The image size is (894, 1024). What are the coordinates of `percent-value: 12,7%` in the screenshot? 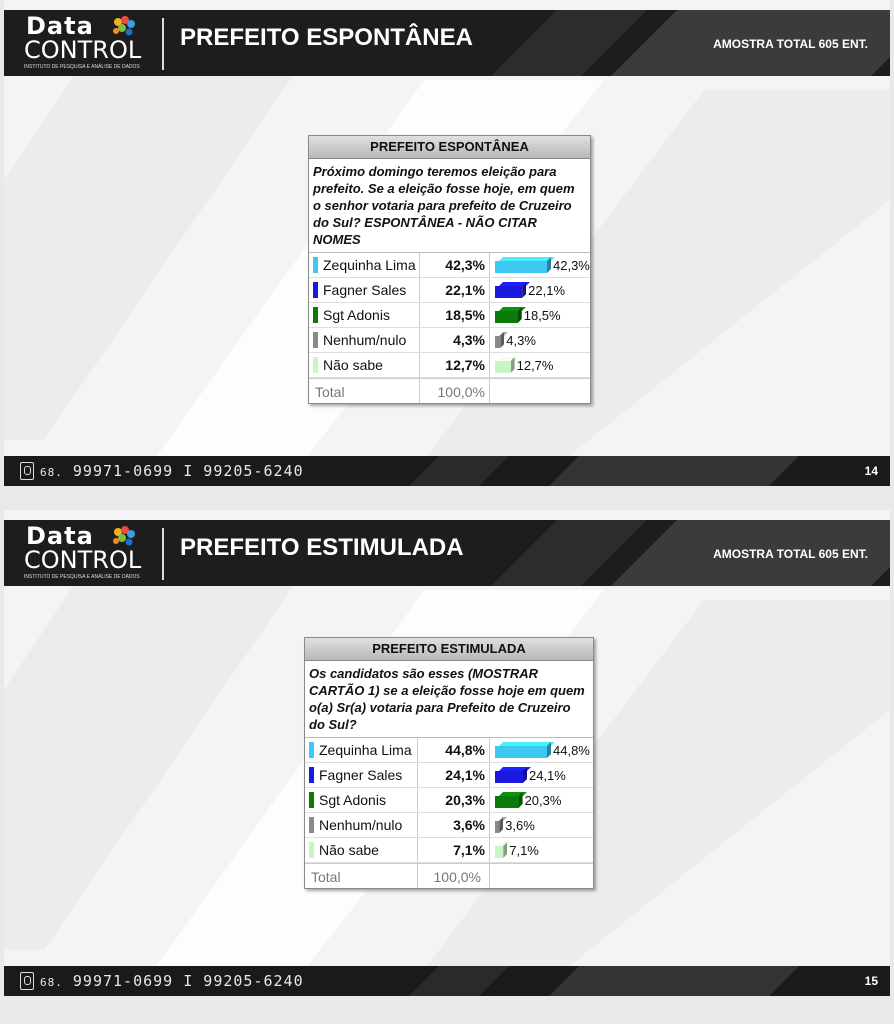 It's located at (465, 365).